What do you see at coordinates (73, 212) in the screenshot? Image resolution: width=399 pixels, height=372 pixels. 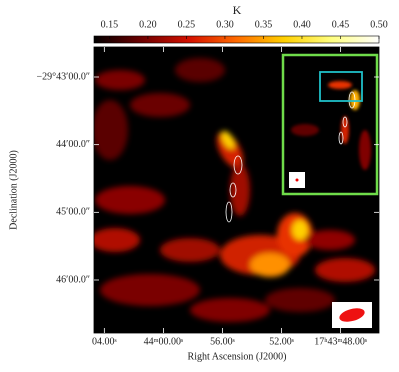 I see `y-tick-label: 45′00.0″` at bounding box center [73, 212].